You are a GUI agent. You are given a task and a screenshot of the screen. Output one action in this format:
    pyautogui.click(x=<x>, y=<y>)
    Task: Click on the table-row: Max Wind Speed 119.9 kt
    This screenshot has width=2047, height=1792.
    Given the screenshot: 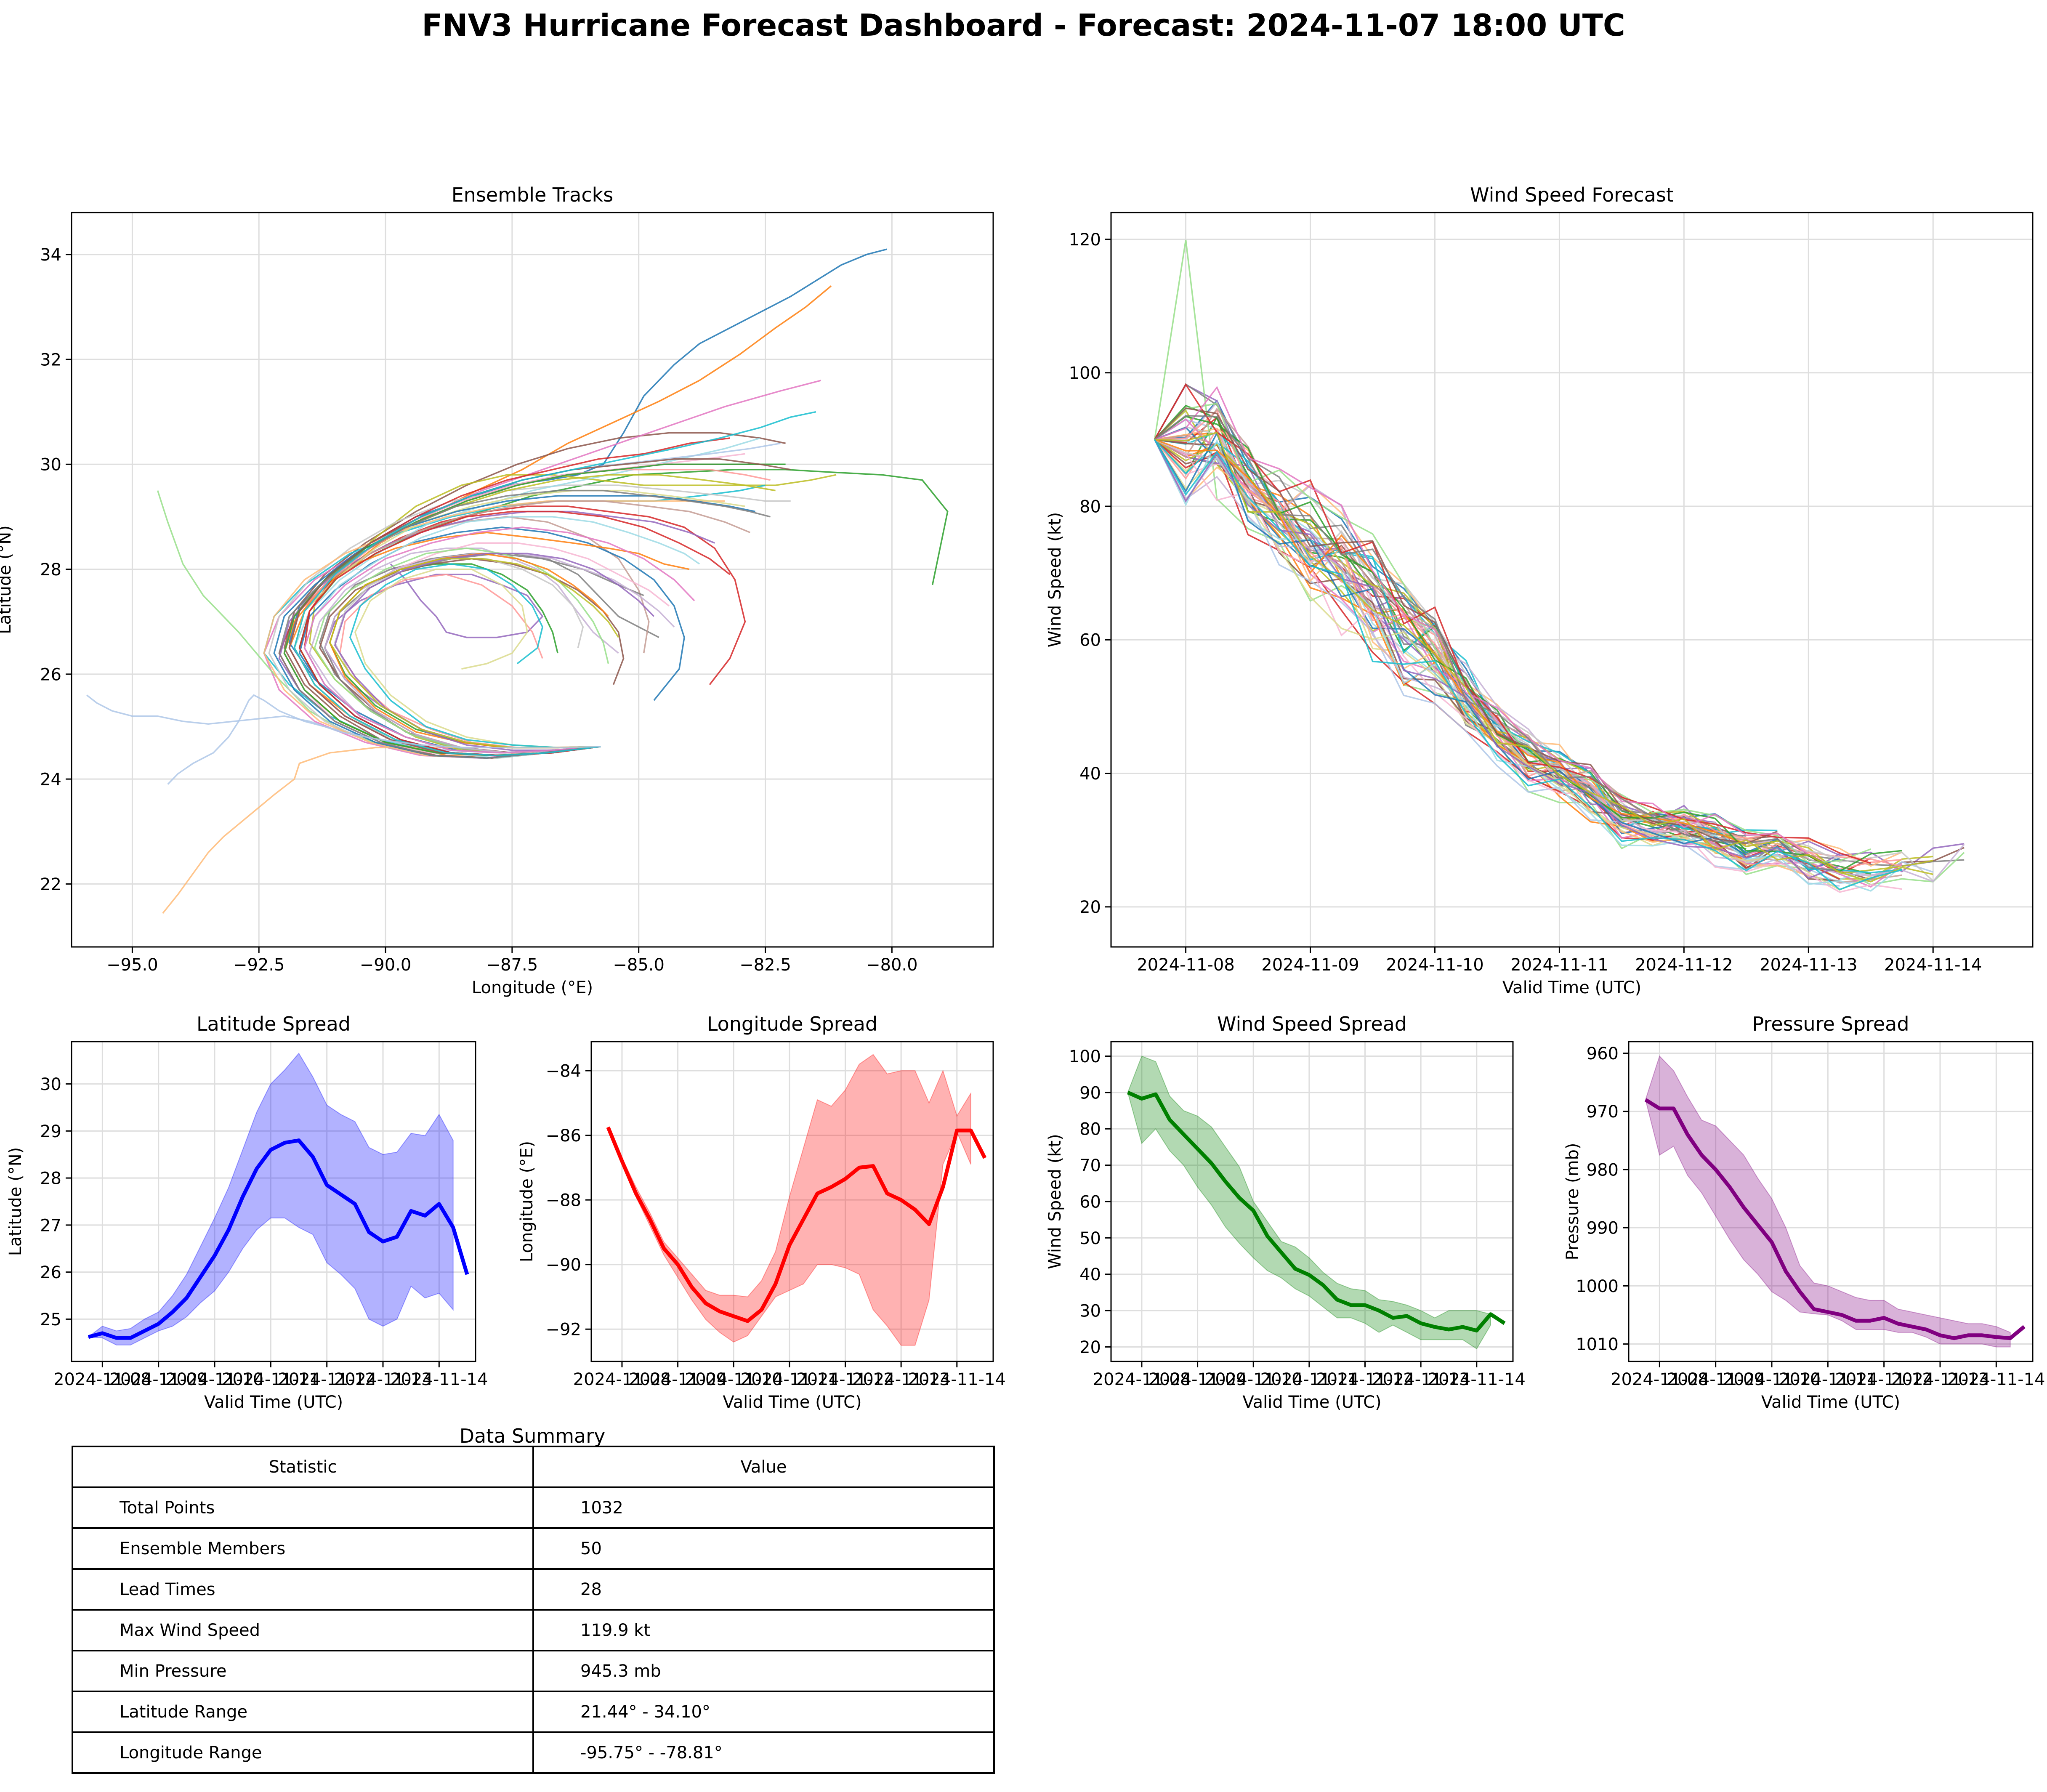 What is the action you would take?
    pyautogui.click(x=533, y=1630)
    